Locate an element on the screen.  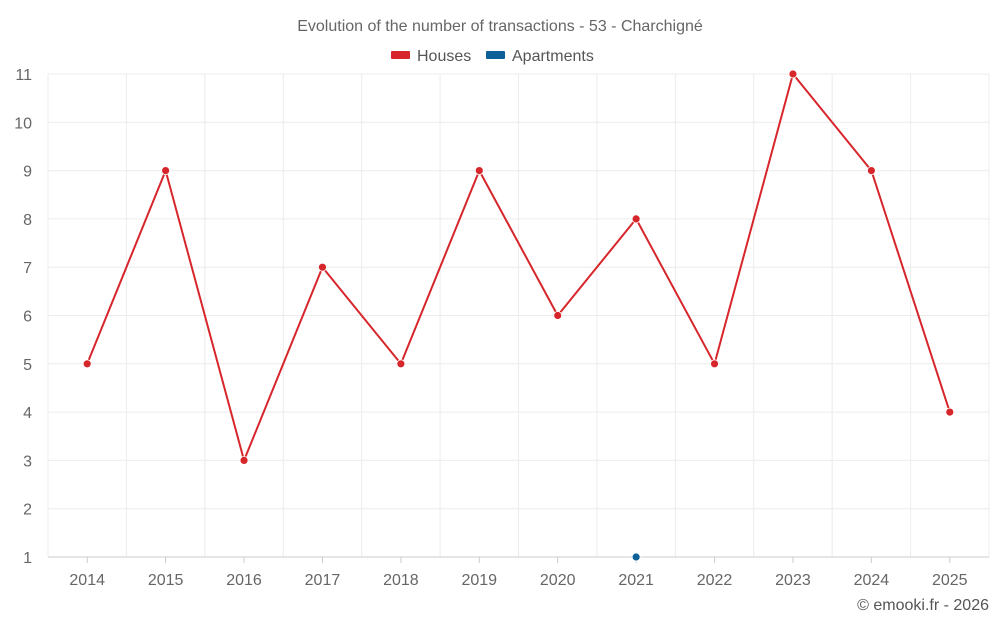
x-tick-label-2021: 2021 is located at coordinates (636, 580).